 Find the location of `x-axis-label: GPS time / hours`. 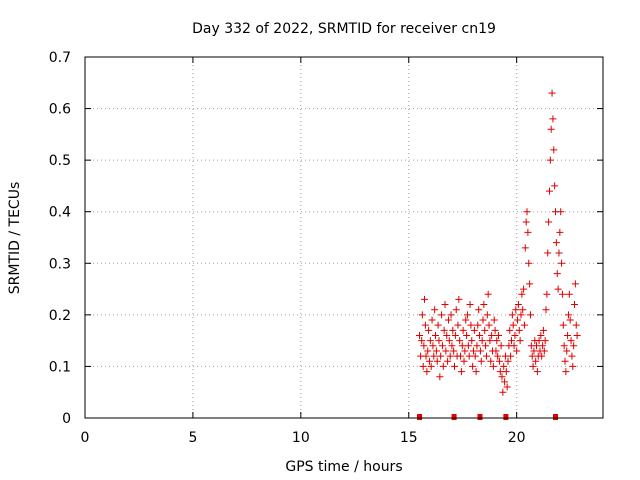

x-axis-label: GPS time / hours is located at coordinates (343, 467).